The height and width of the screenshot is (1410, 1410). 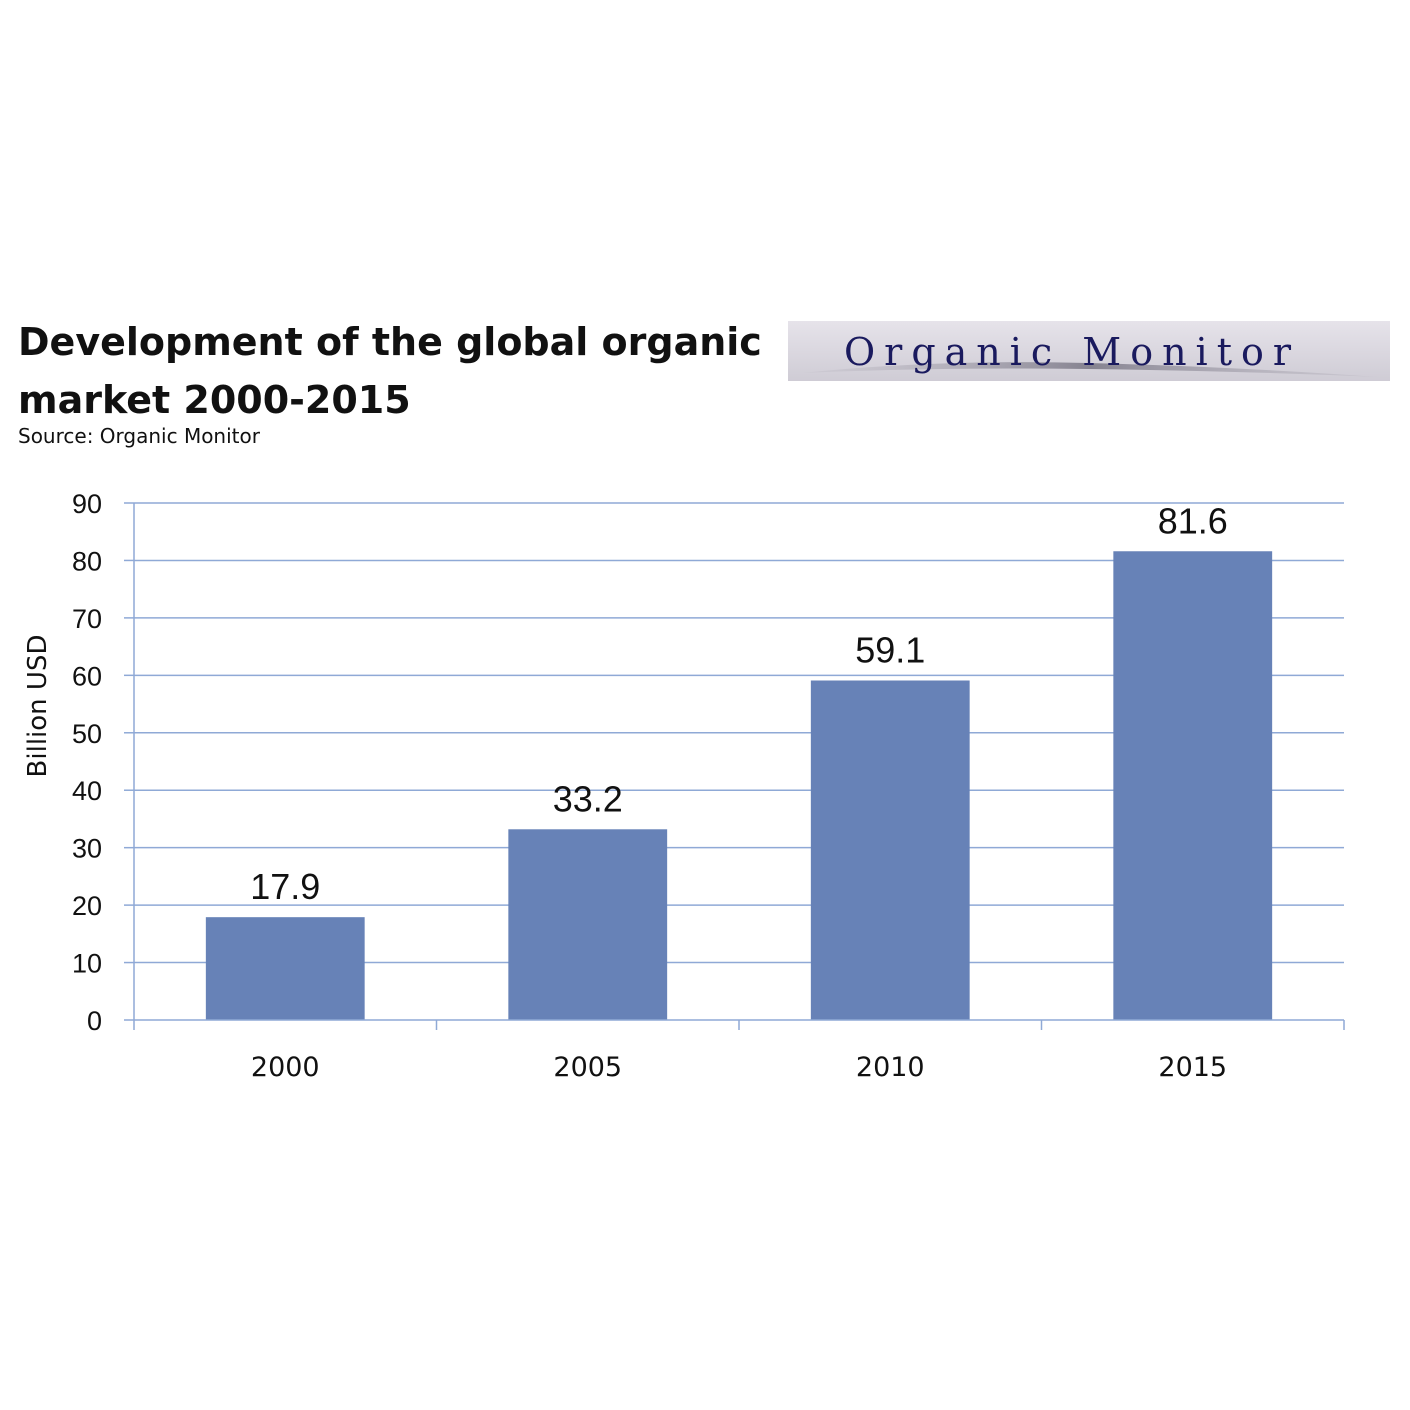 I want to click on y-tick-label: 0, so click(x=94, y=1021).